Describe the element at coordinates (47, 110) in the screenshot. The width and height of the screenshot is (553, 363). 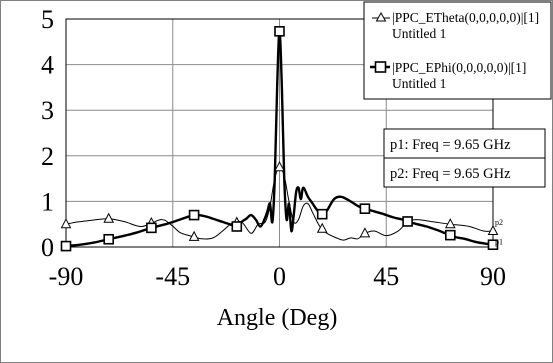
I see `y-tick-label: 3` at that location.